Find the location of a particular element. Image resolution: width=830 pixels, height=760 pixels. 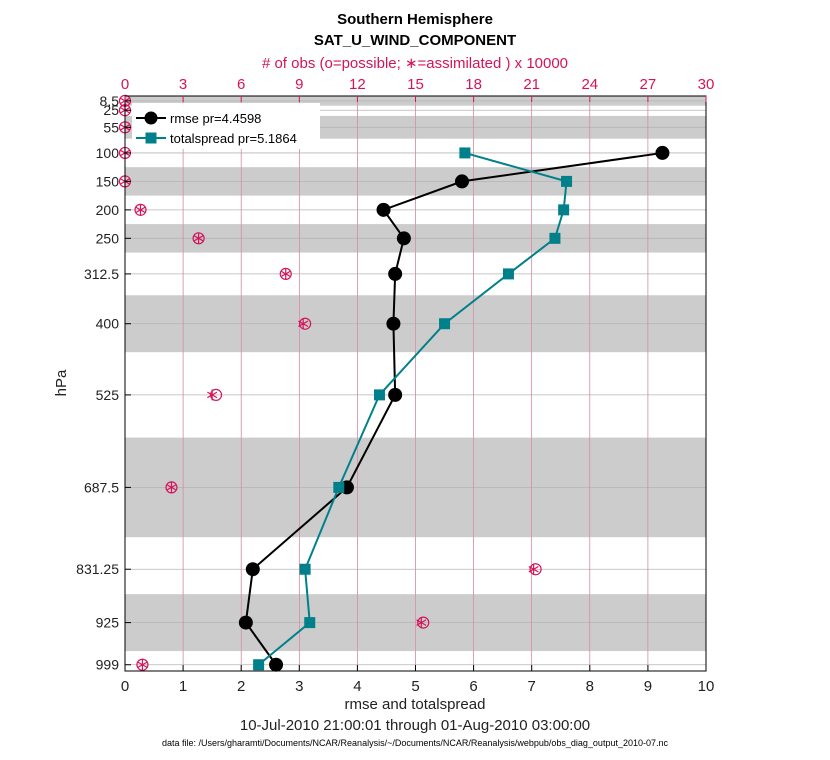

x-tick-label-8: 8 is located at coordinates (590, 686).